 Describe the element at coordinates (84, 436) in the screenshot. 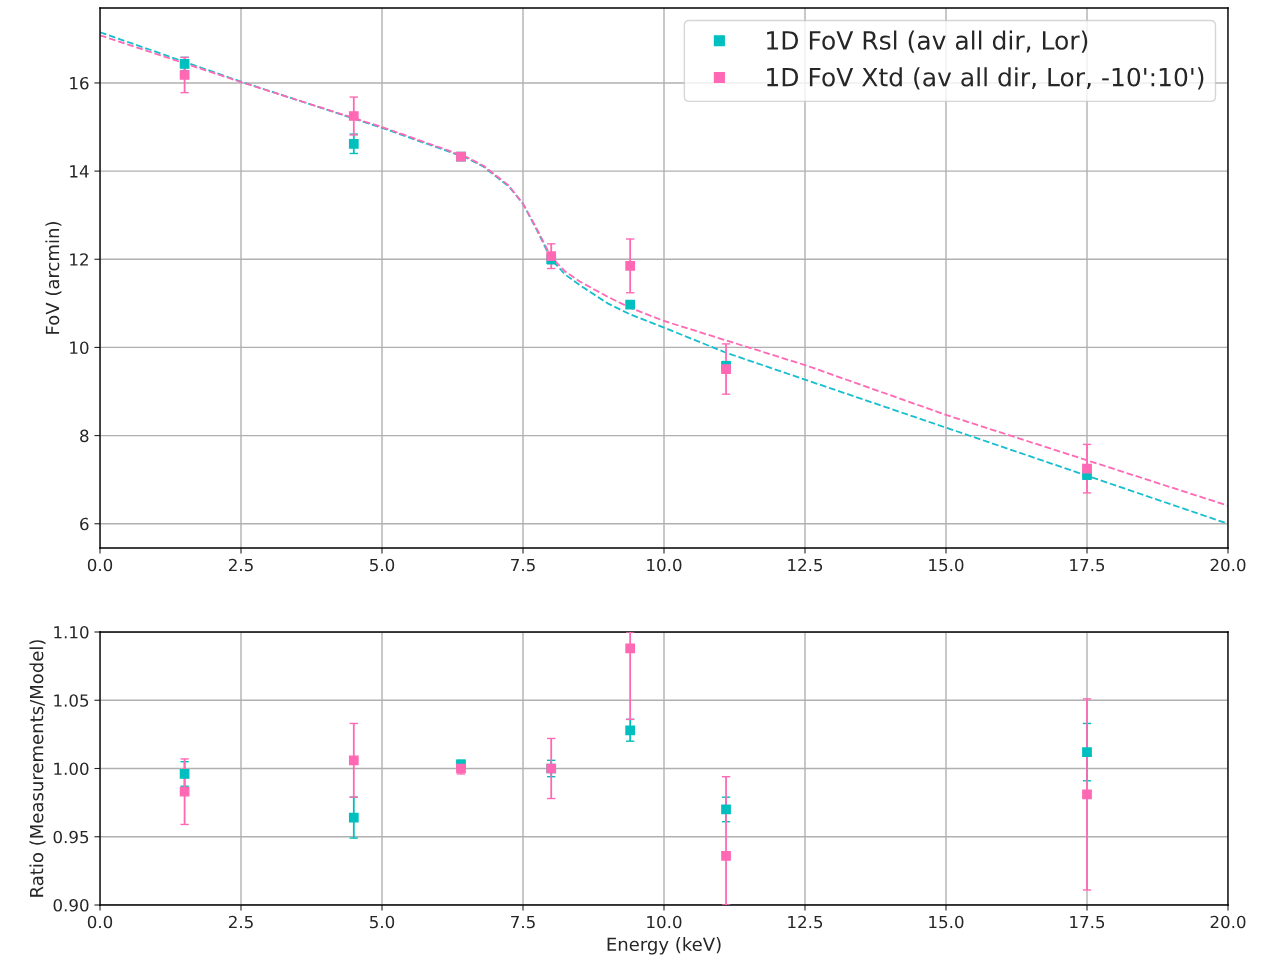

I see `y-tick-label: 8` at that location.